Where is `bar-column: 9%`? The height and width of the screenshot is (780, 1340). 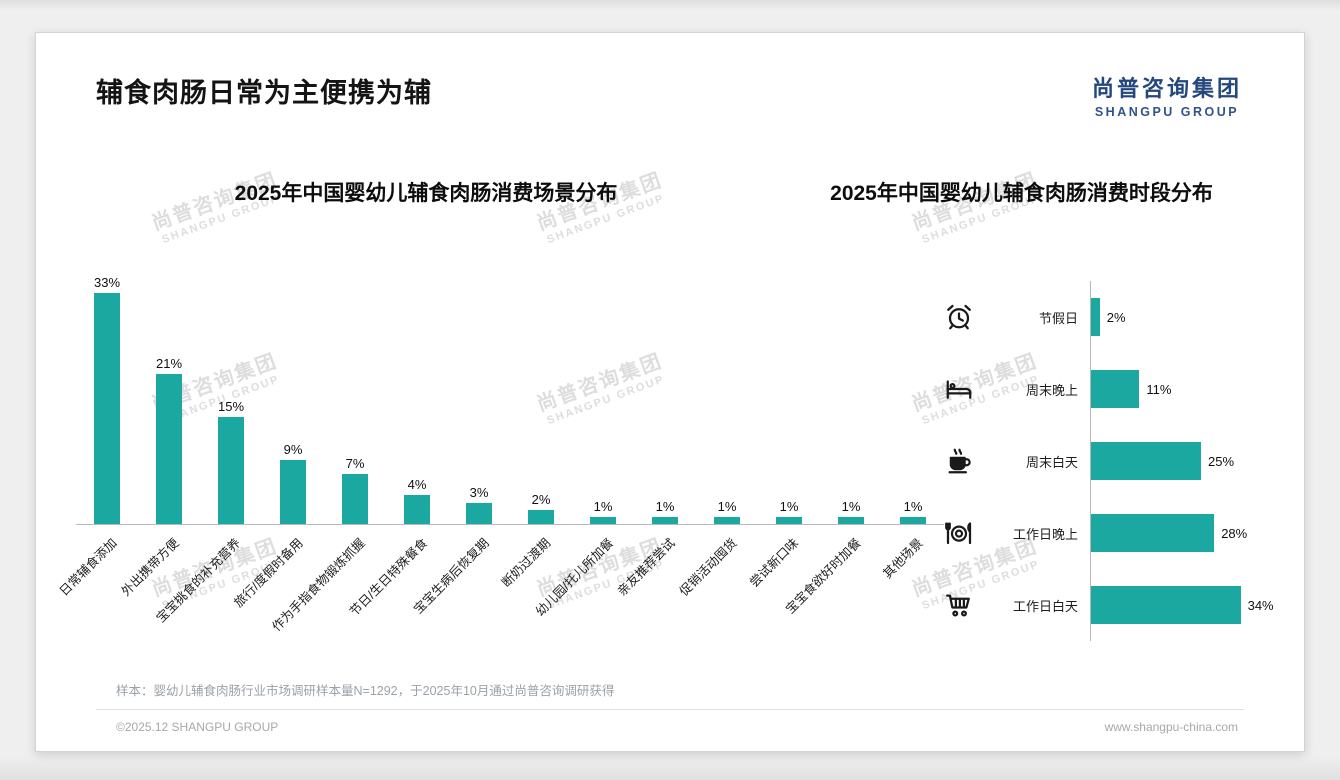 bar-column: 9% is located at coordinates (293, 399).